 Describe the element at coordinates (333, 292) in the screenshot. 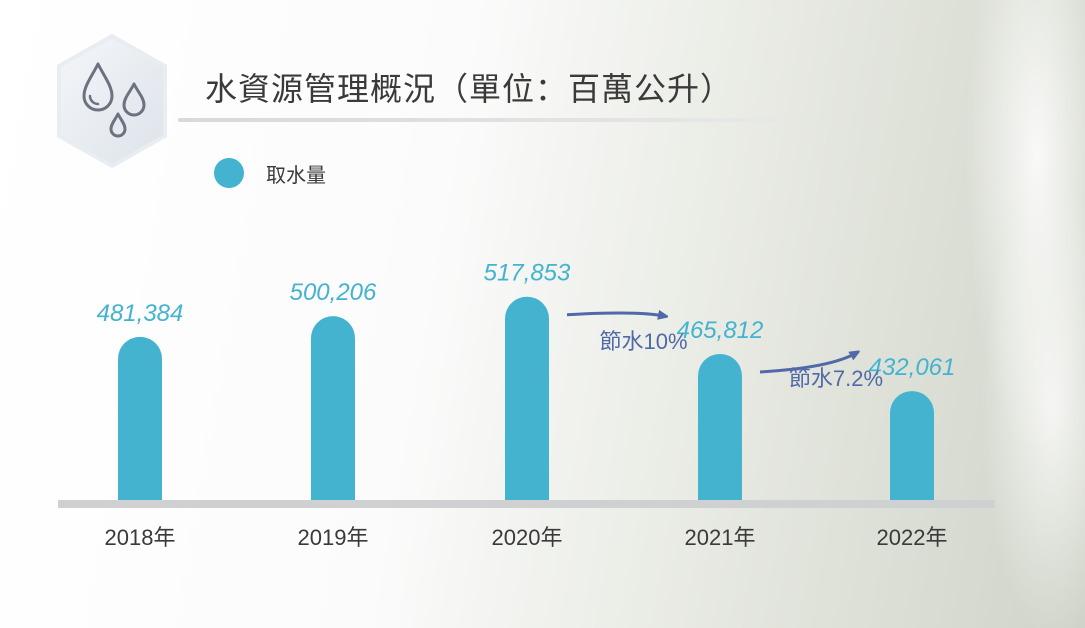

I see `value-label-1: 500,206` at that location.